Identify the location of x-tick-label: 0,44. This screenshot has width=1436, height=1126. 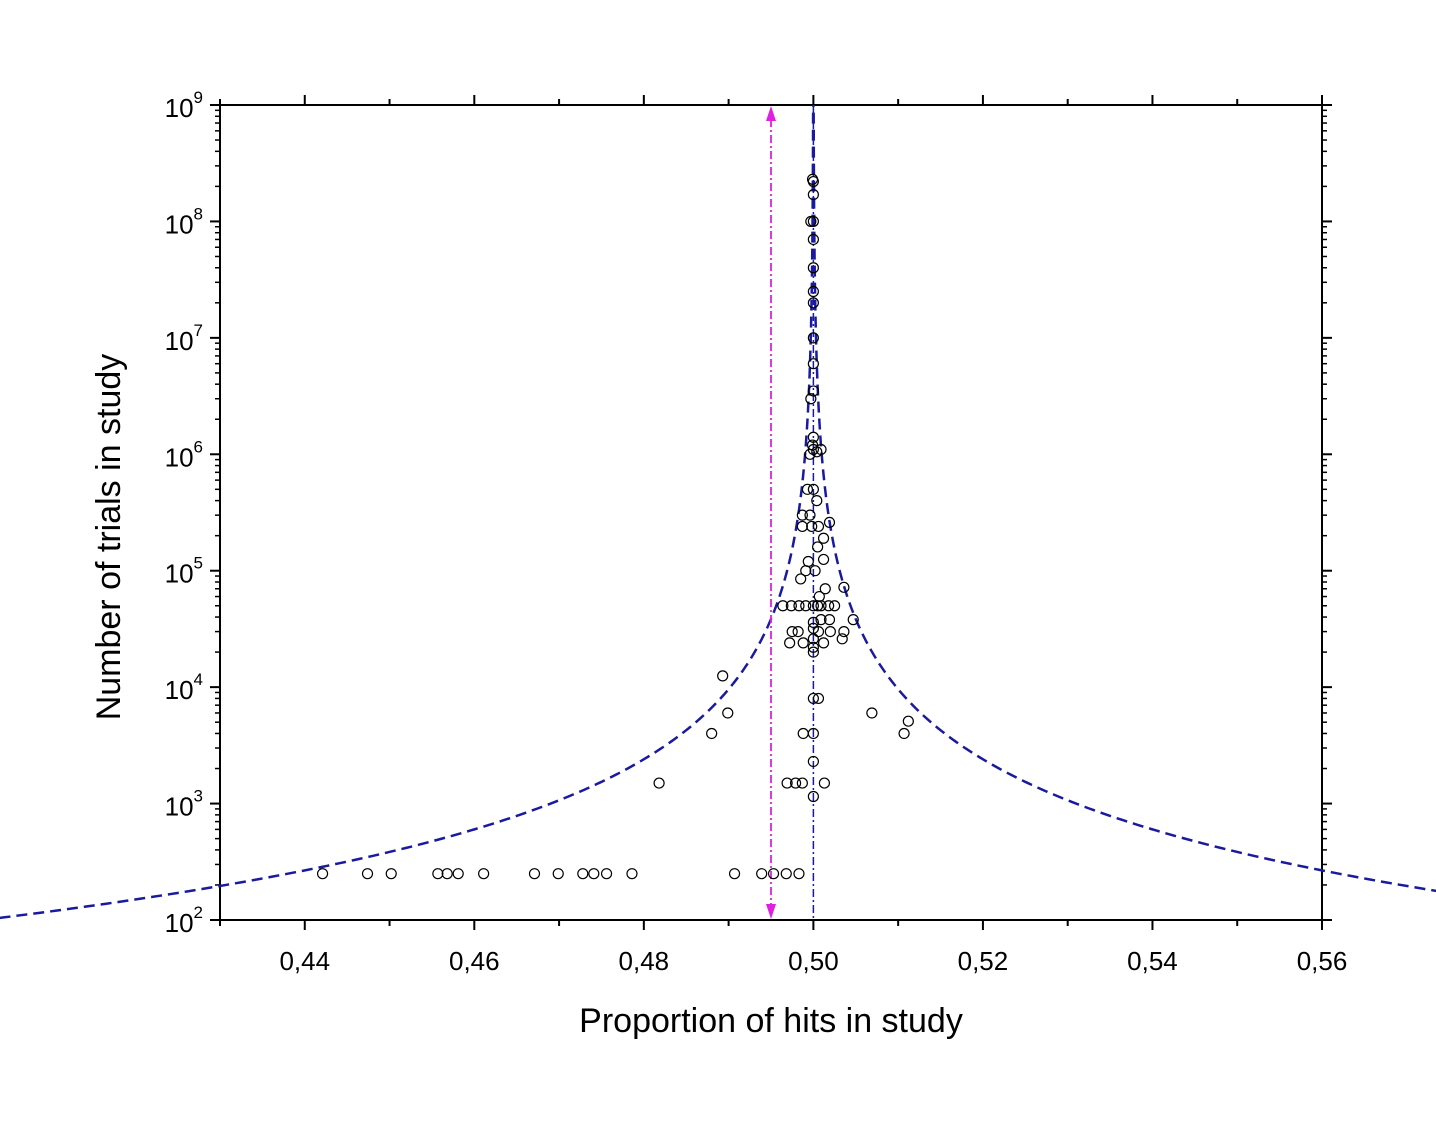
(304, 961).